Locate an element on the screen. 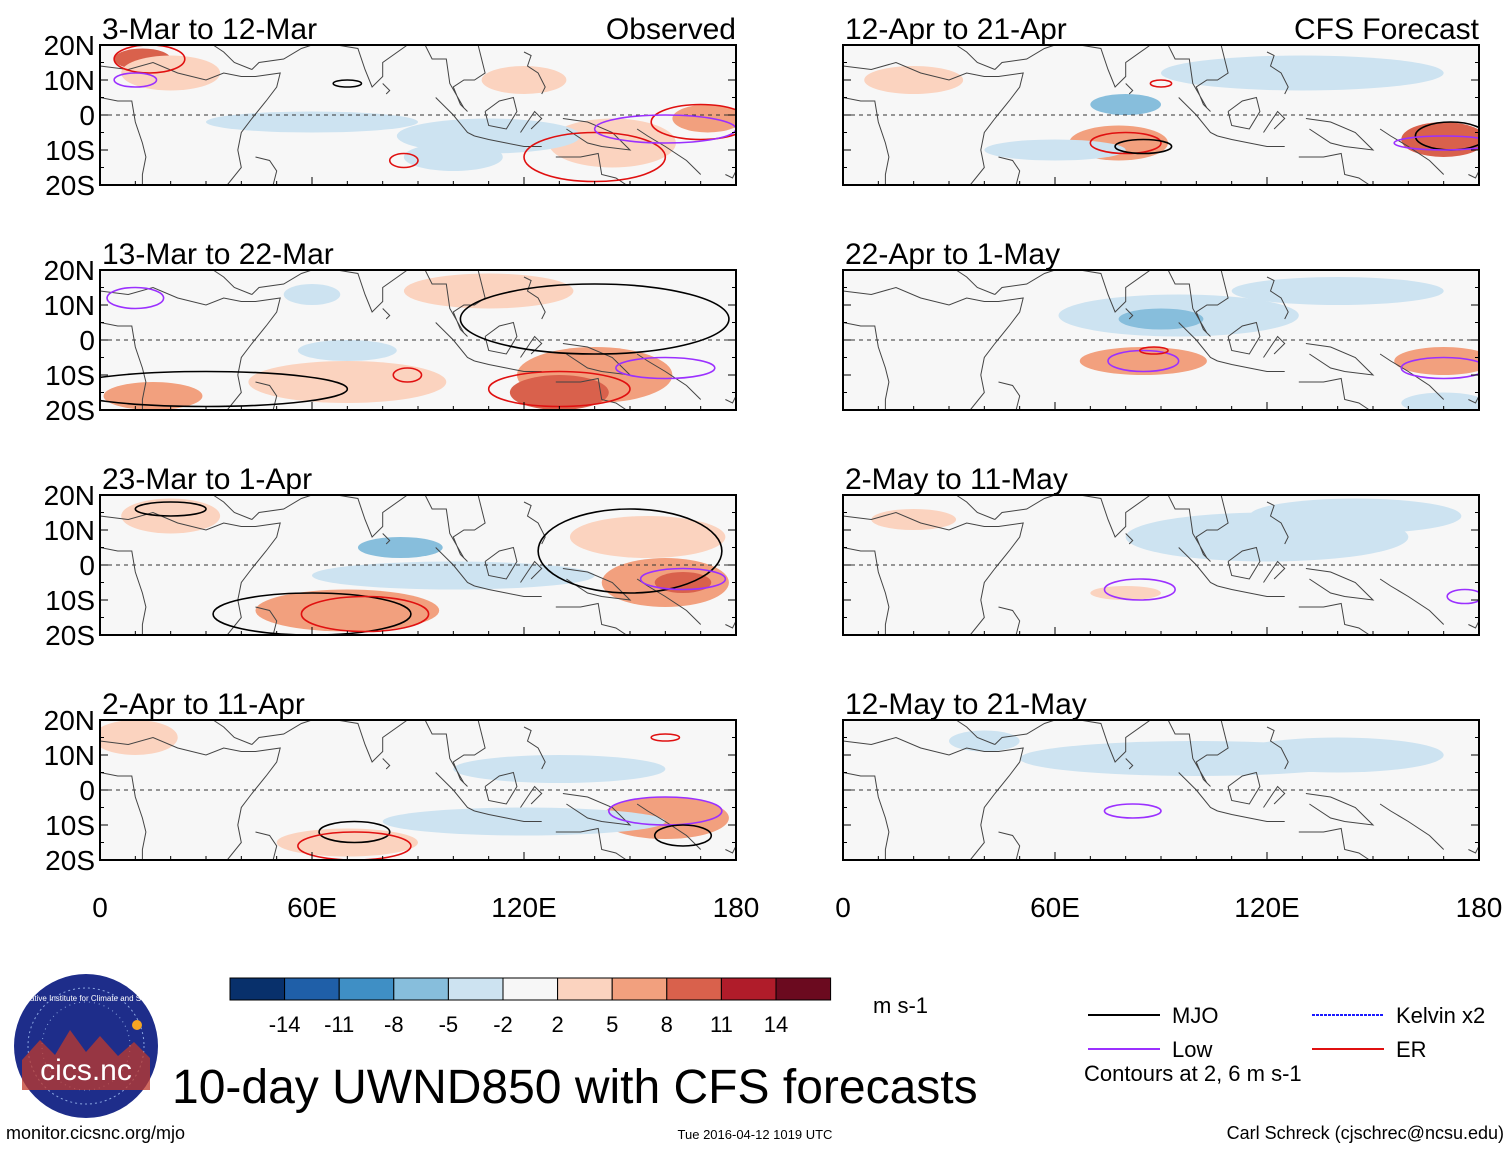  y-tick-label: 20N is located at coordinates (69, 270).